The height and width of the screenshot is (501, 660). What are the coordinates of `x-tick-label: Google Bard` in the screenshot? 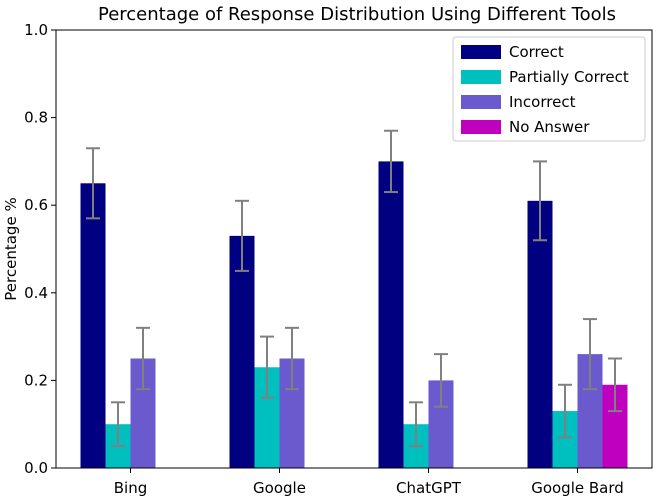 It's located at (577, 488).